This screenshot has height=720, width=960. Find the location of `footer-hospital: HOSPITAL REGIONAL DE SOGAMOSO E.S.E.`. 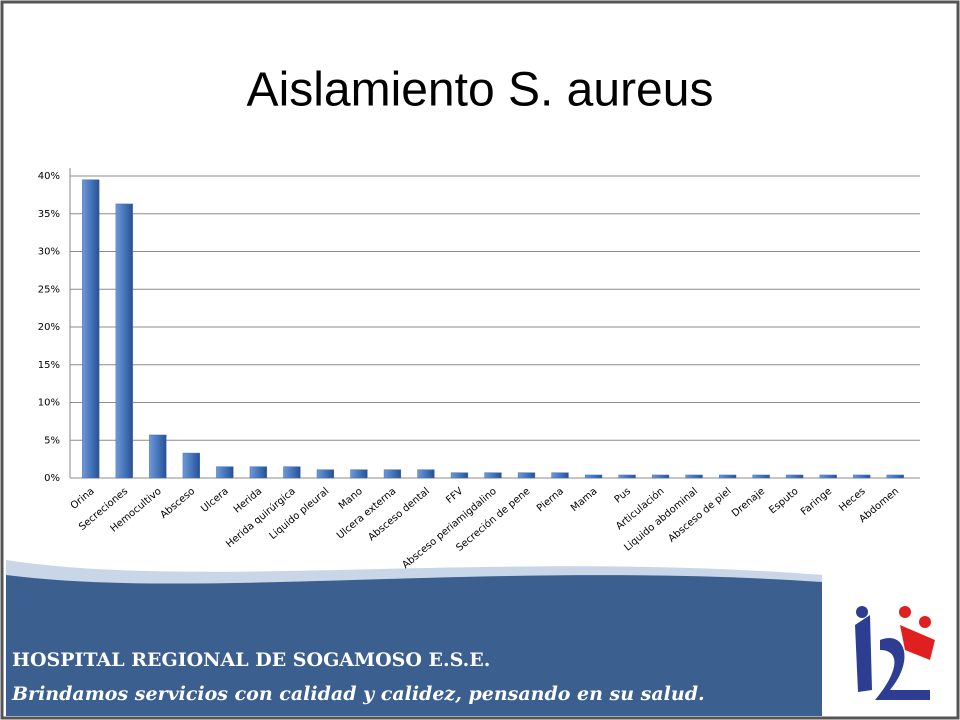

footer-hospital: HOSPITAL REGIONAL DE SOGAMOSO E.S.E. is located at coordinates (251, 660).